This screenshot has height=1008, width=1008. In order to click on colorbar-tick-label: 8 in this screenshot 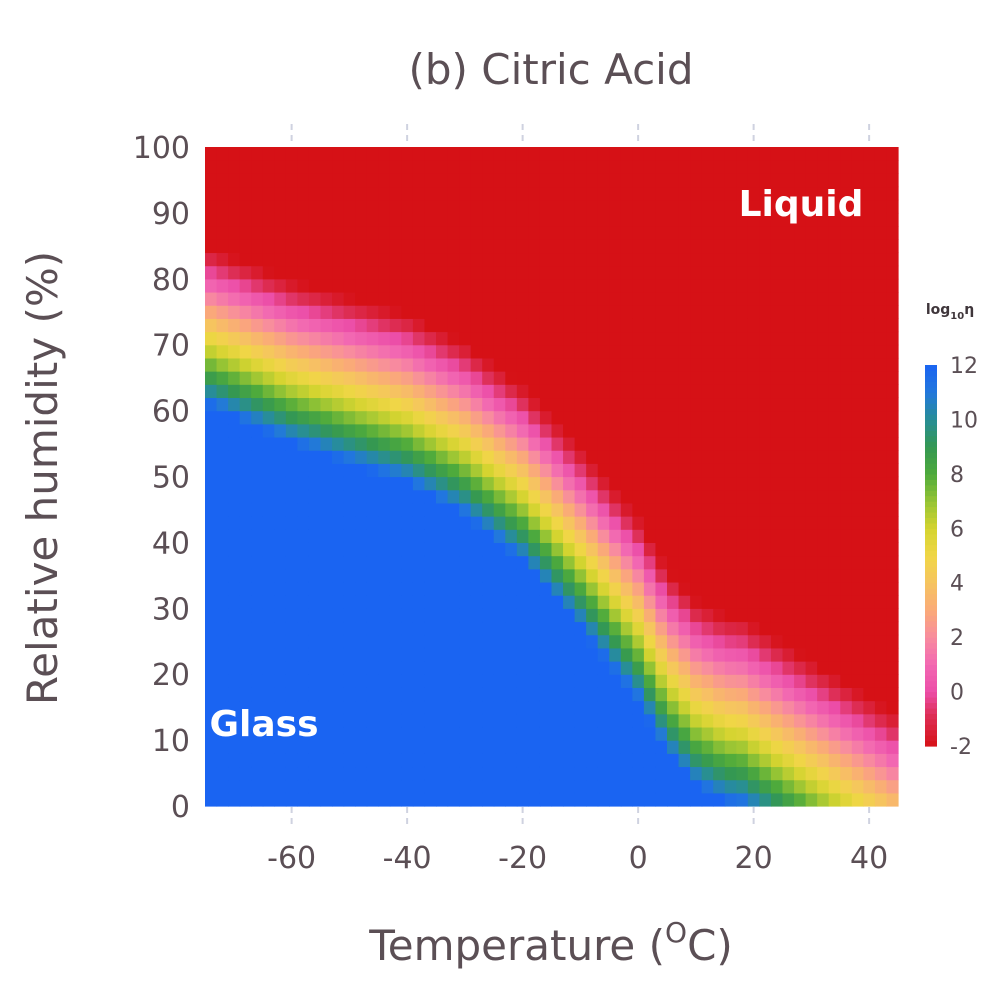, I will do `click(957, 475)`.